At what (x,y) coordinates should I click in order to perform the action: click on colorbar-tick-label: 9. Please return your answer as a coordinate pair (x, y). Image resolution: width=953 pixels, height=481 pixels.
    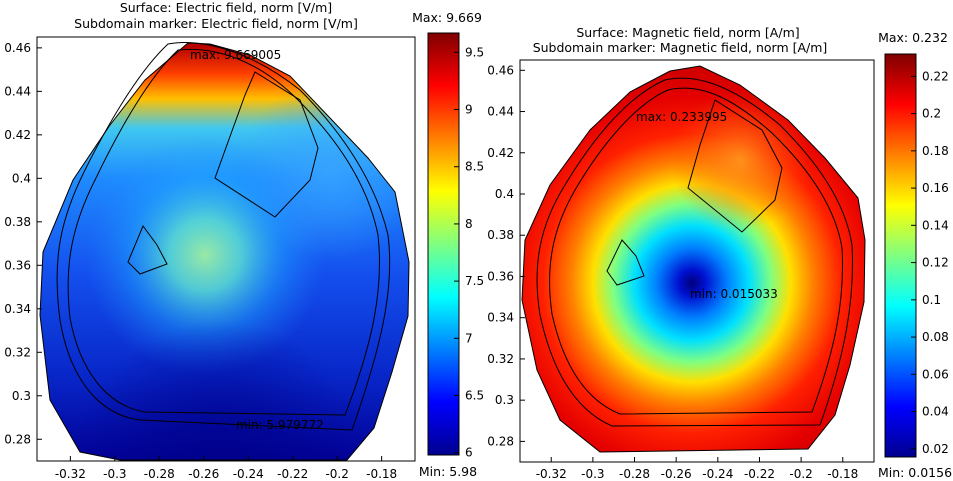
    Looking at the image, I should click on (469, 110).